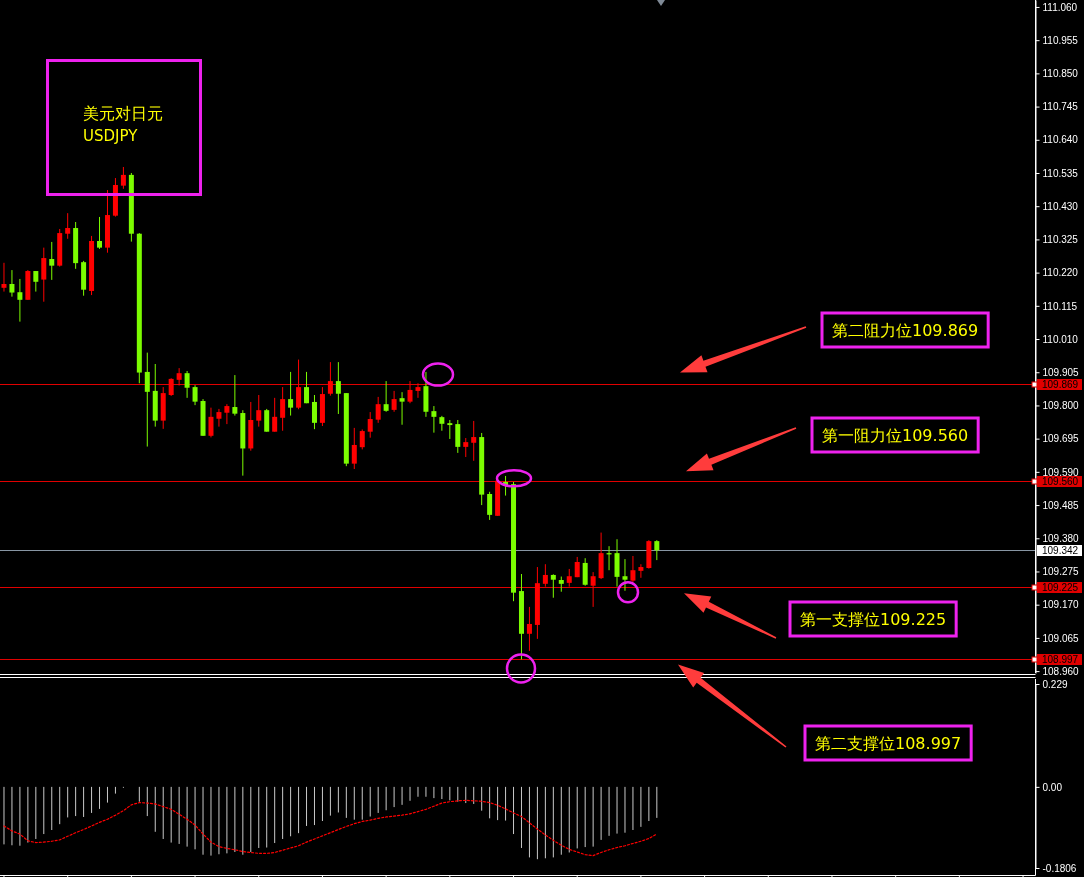 This screenshot has width=1084, height=877. What do you see at coordinates (1060, 173) in the screenshot?
I see `y-tick-label: 110.535` at bounding box center [1060, 173].